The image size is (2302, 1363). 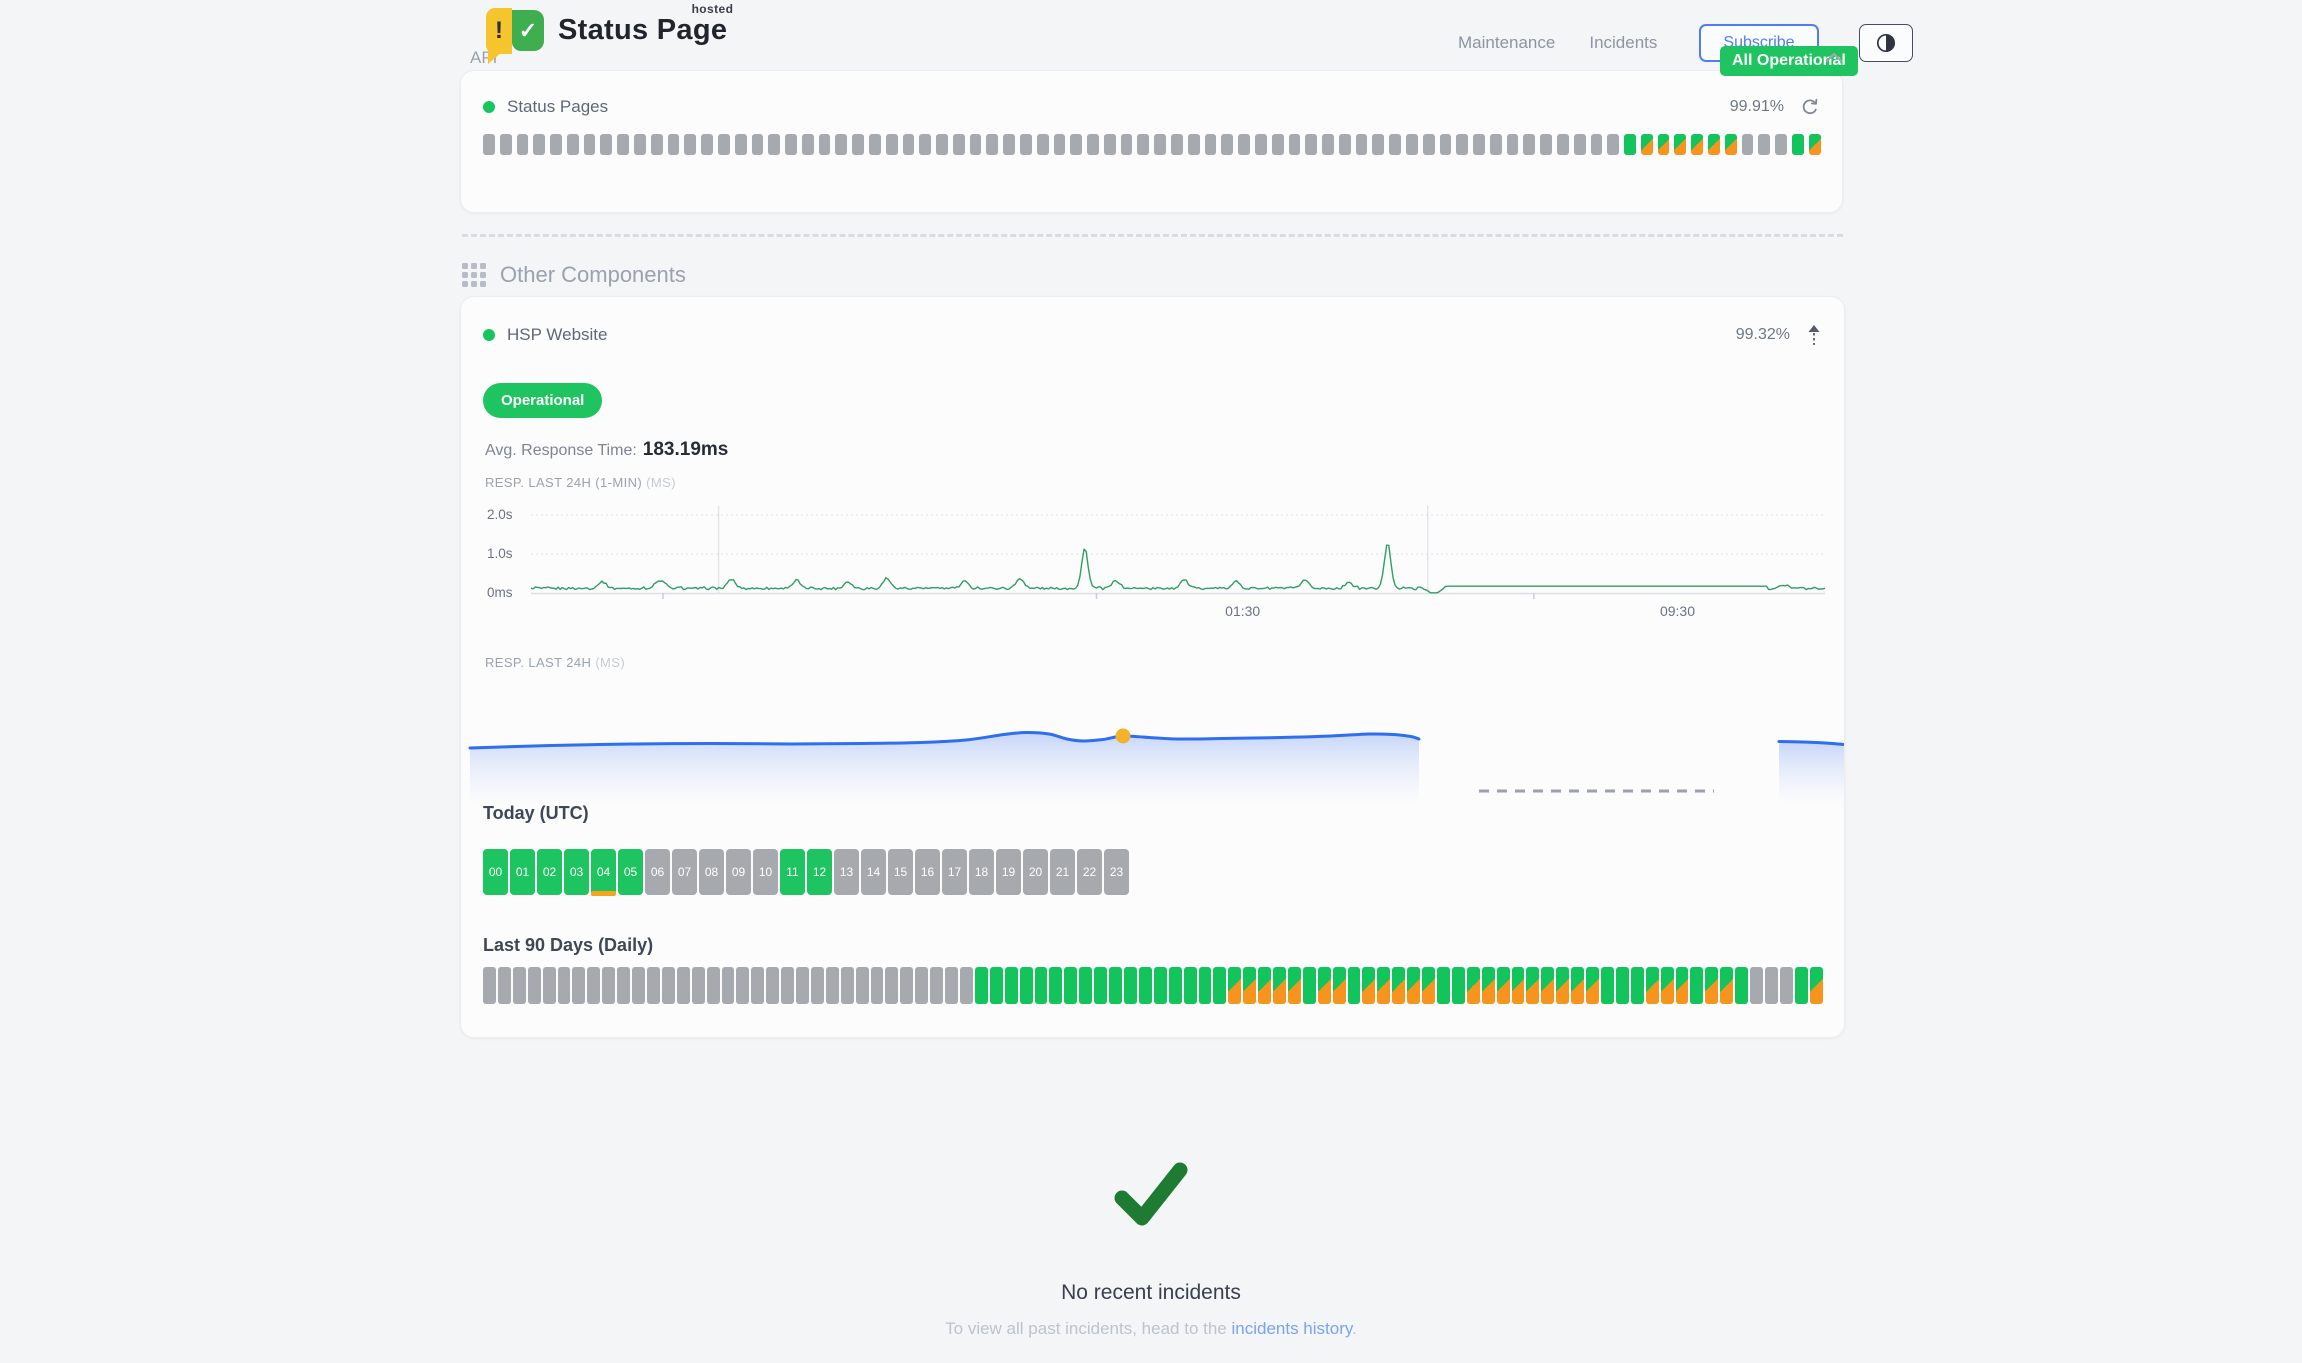 What do you see at coordinates (1089, 872) in the screenshot?
I see `hour-block-22: 22` at bounding box center [1089, 872].